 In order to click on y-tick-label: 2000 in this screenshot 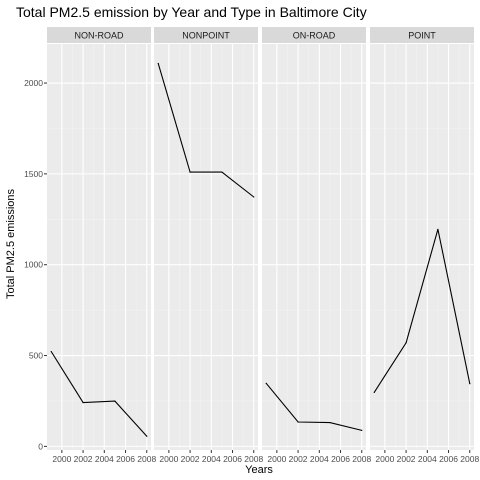, I will do `click(33, 83)`.